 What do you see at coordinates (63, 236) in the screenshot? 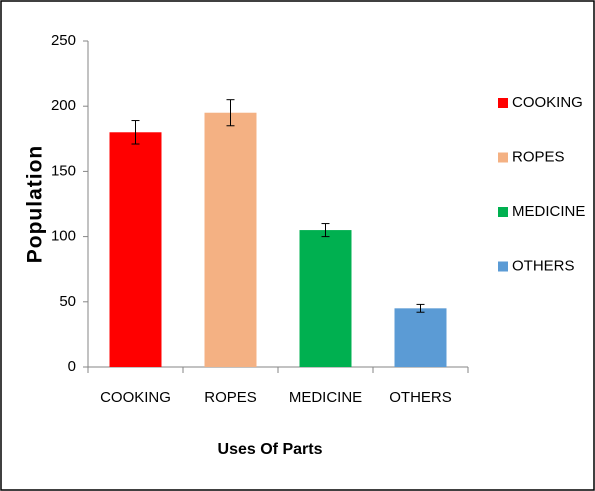
I see `y-tick-label: 100` at bounding box center [63, 236].